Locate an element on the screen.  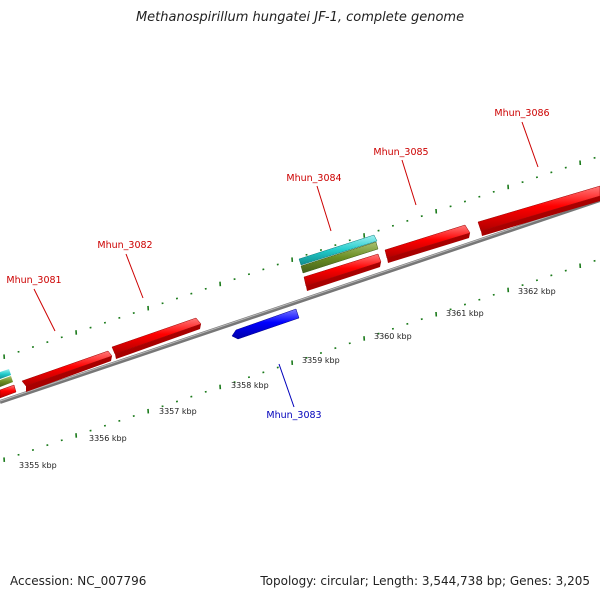
scale-label-3359: 3359 kbp is located at coordinates (321, 360).